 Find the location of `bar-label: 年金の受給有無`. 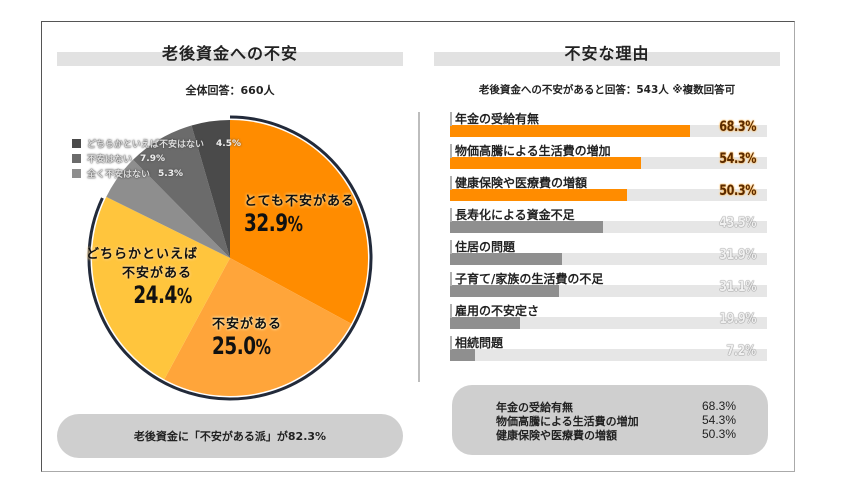

bar-label: 年金の受給有無 is located at coordinates (497, 119).